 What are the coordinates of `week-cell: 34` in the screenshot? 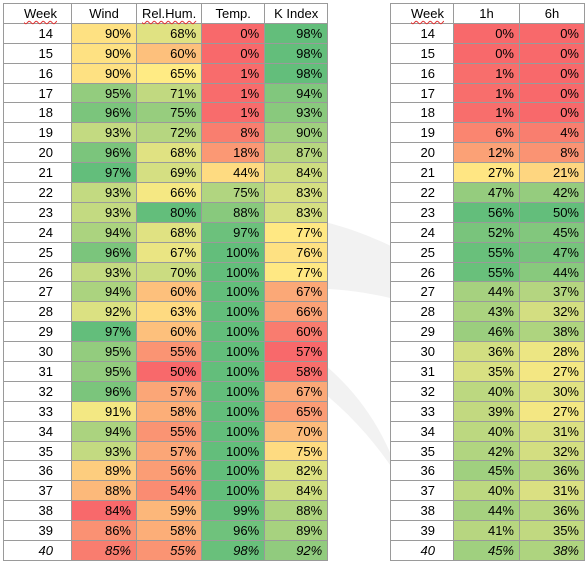 It's located at (422, 431).